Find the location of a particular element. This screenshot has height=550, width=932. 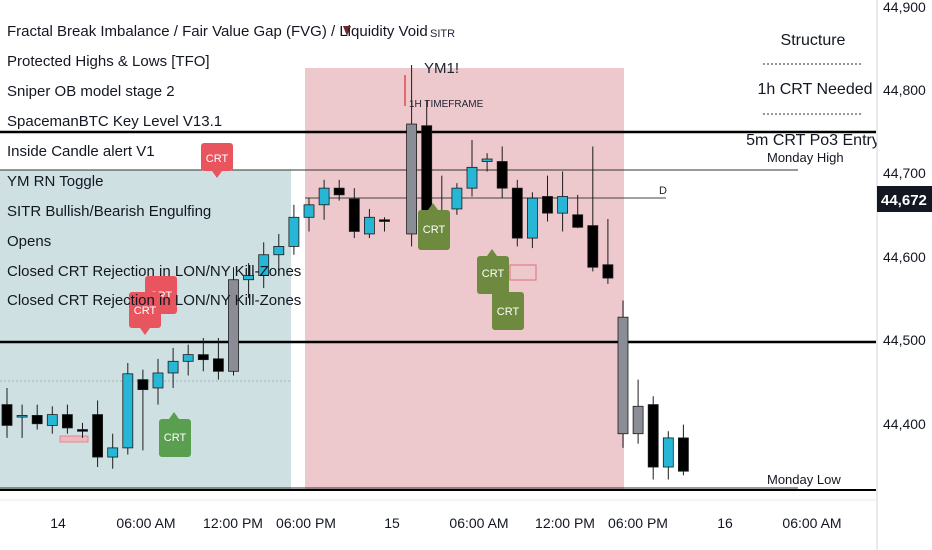

indicator-label: SITR Bullish/Bearish Engulfing is located at coordinates (109, 211).